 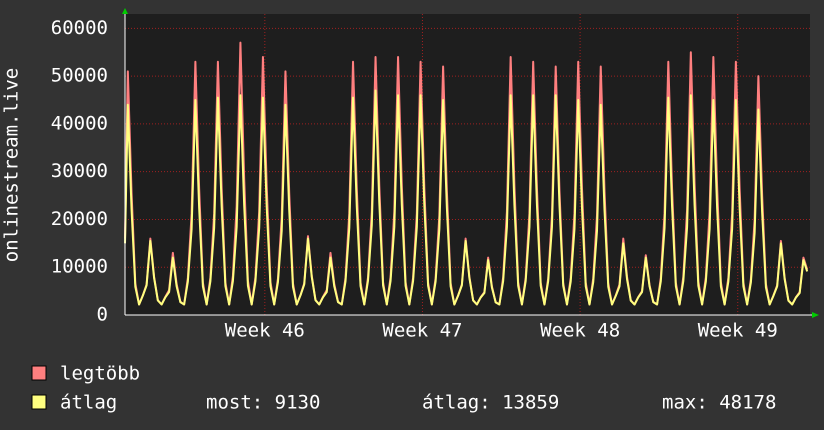 I want to click on y-tick-label: 30000, so click(x=79, y=171).